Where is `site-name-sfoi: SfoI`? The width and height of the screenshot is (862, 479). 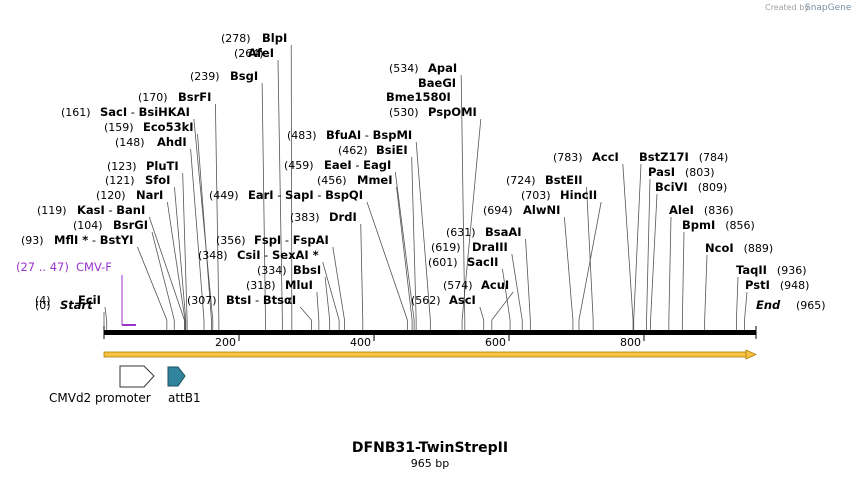 site-name-sfoi: SfoI is located at coordinates (157, 180).